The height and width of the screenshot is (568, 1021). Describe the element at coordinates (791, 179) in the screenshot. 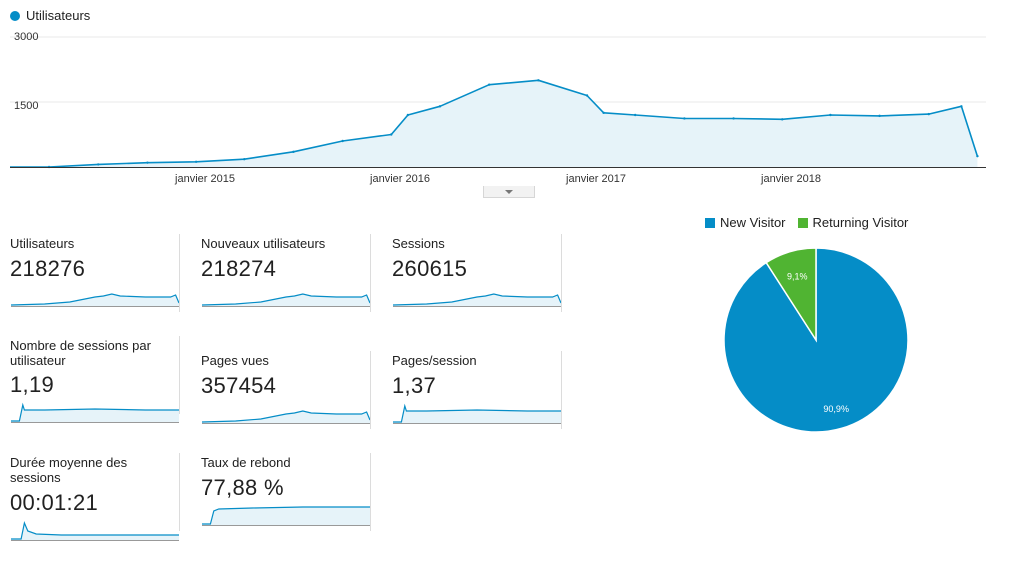

I see `x-tick-2018: janvier 2018` at that location.